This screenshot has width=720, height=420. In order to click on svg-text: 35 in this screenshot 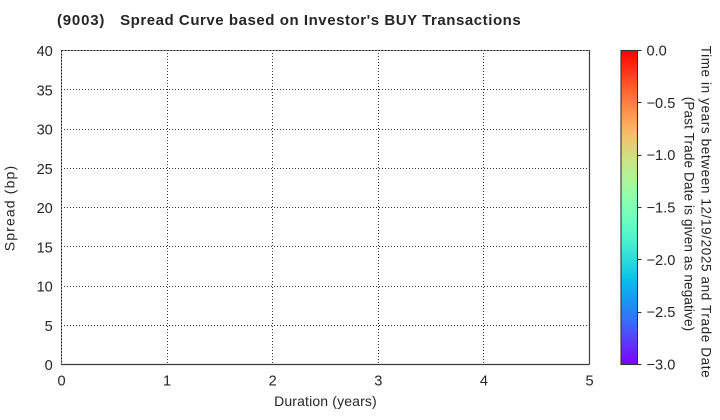, I will do `click(45, 91)`.